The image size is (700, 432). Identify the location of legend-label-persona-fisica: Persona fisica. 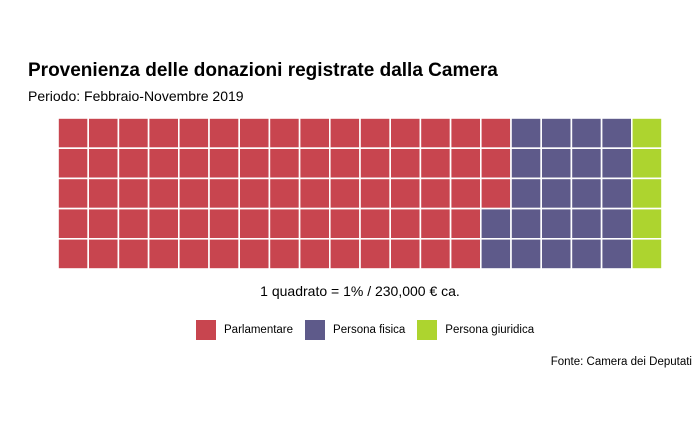
(369, 330).